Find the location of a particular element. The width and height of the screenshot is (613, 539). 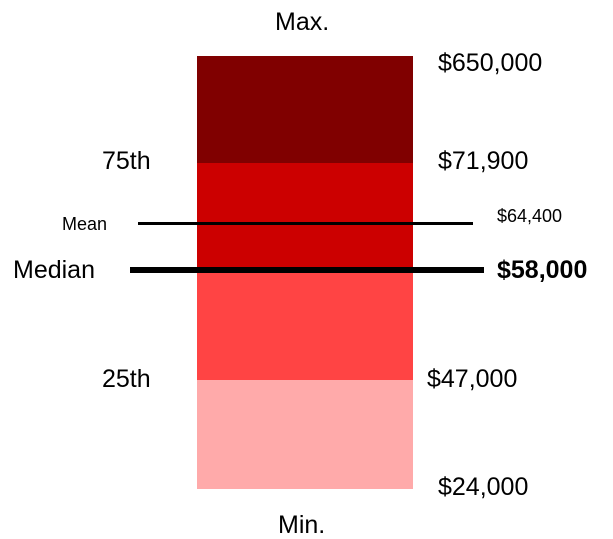

max-axis-label: Max. is located at coordinates (302, 22).